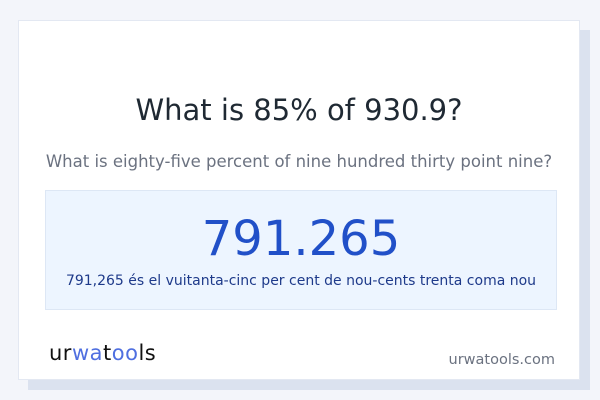 This screenshot has width=600, height=400. I want to click on logo-part: wa, so click(87, 353).